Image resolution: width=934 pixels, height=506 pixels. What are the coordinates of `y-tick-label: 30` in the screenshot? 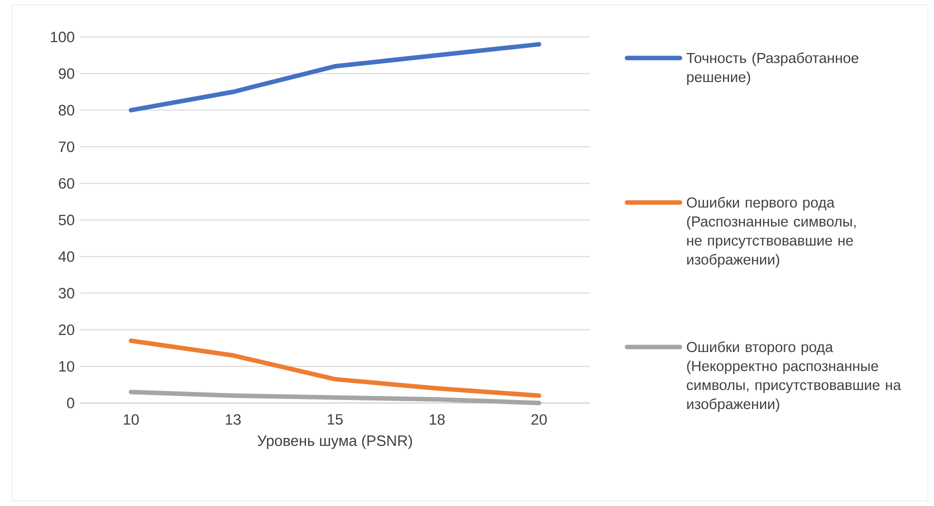 It's located at (66, 293).